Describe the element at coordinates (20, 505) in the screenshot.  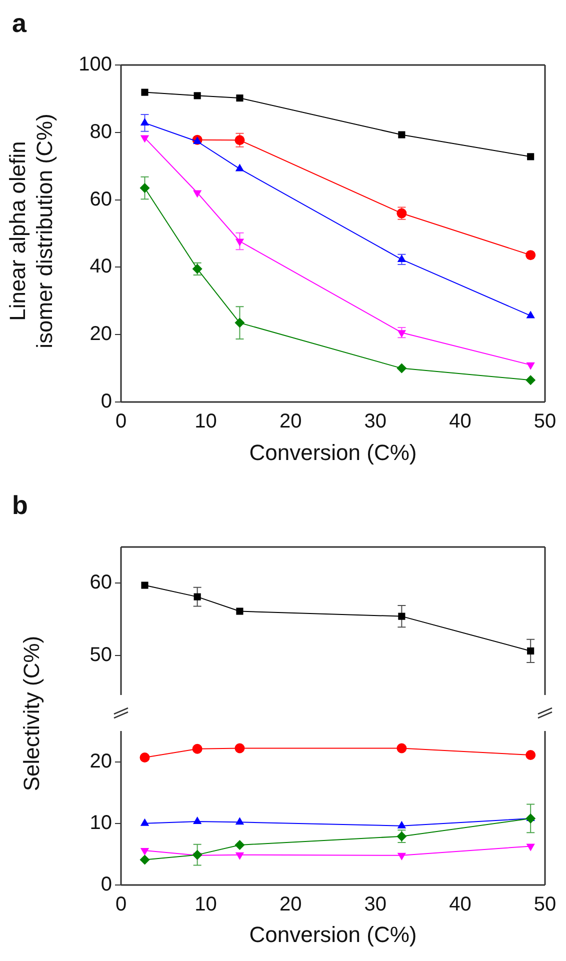
I see `chart-title: b` at that location.